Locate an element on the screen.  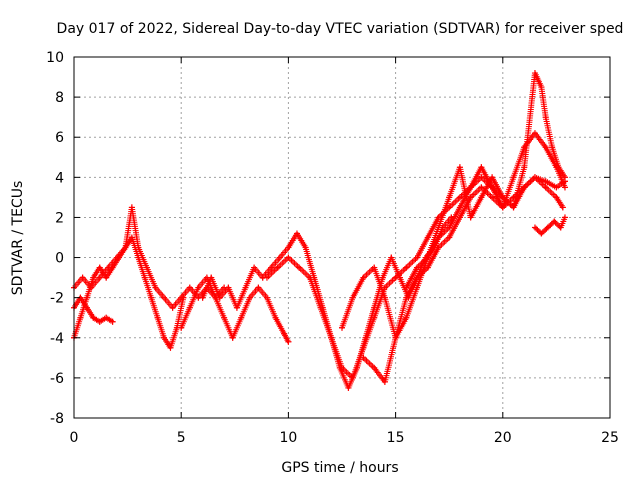
y-axis-label: SDTVAR / TECUs is located at coordinates (18, 238).